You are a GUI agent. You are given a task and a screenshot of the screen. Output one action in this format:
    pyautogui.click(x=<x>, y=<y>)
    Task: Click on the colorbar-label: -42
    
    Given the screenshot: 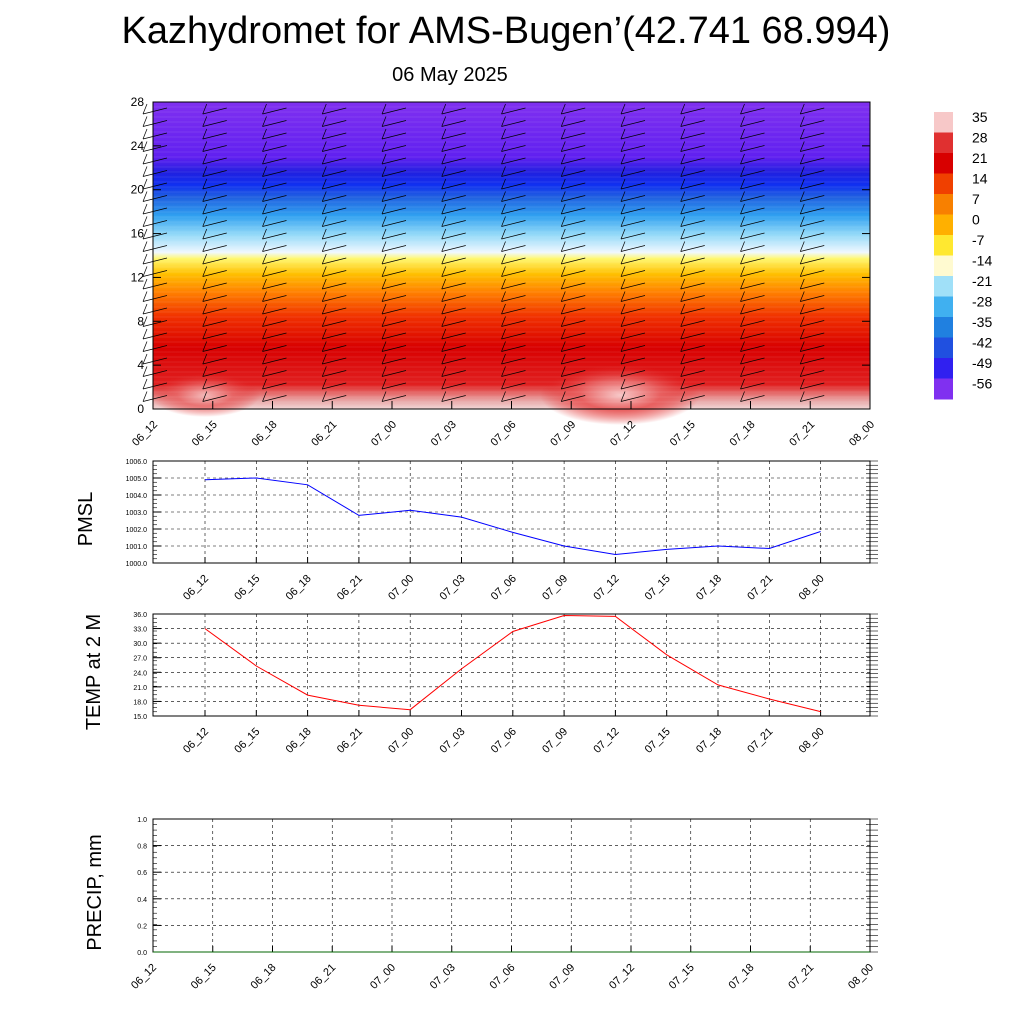 What is the action you would take?
    pyautogui.click(x=982, y=343)
    